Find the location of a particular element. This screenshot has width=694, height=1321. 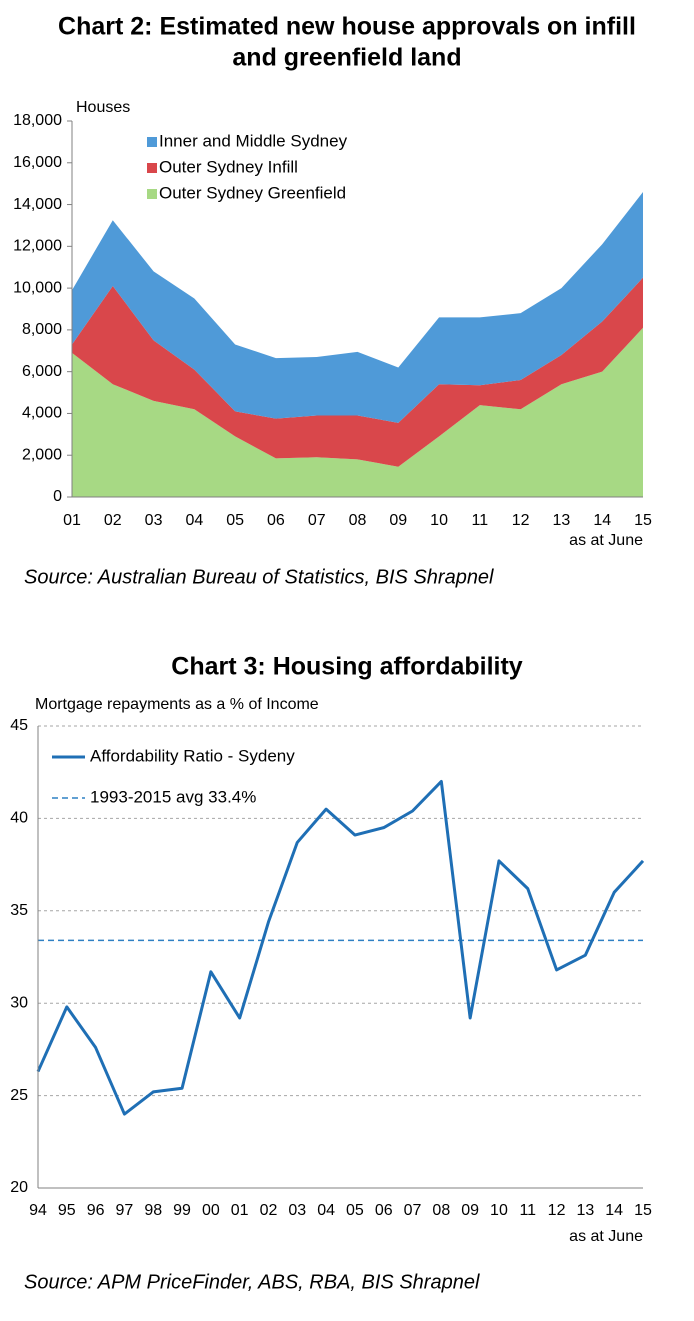

x-tick-label: 96 is located at coordinates (96, 1210).